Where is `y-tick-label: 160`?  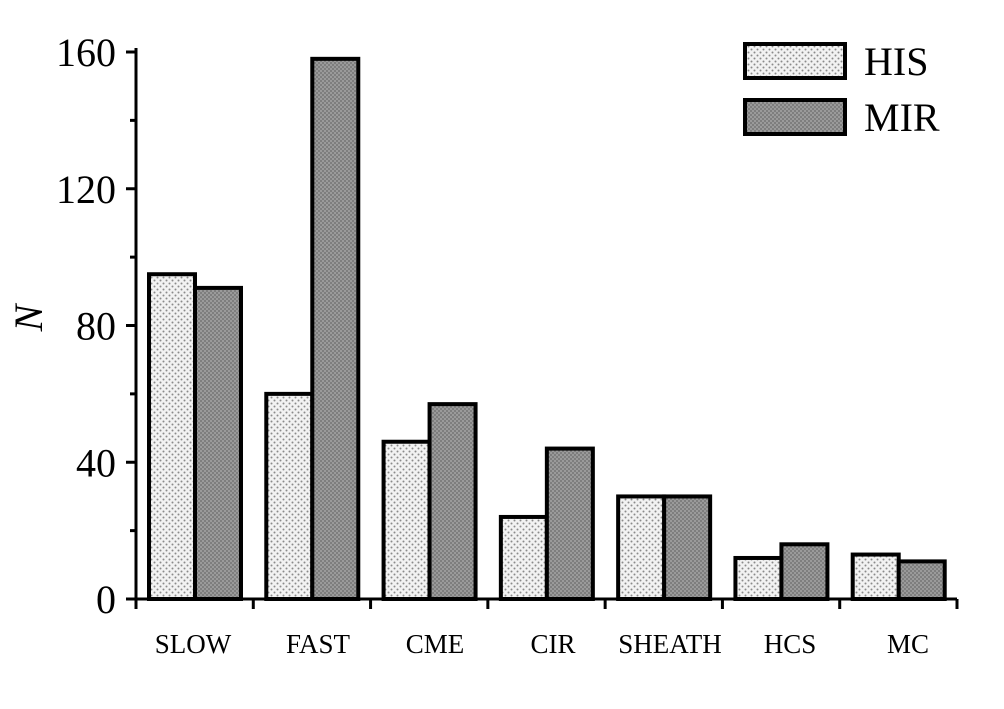
y-tick-label: 160 is located at coordinates (86, 52).